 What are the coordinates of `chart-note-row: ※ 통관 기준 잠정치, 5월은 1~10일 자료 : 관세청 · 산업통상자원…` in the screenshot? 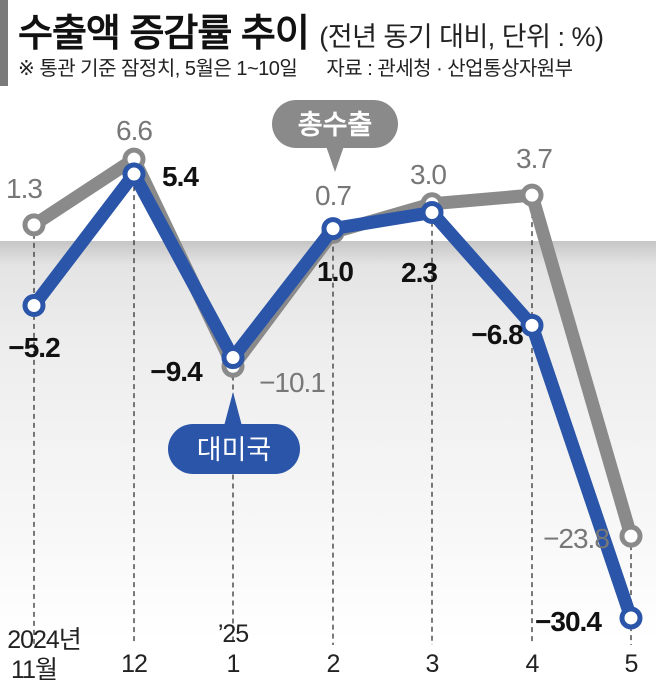 It's located at (295, 66).